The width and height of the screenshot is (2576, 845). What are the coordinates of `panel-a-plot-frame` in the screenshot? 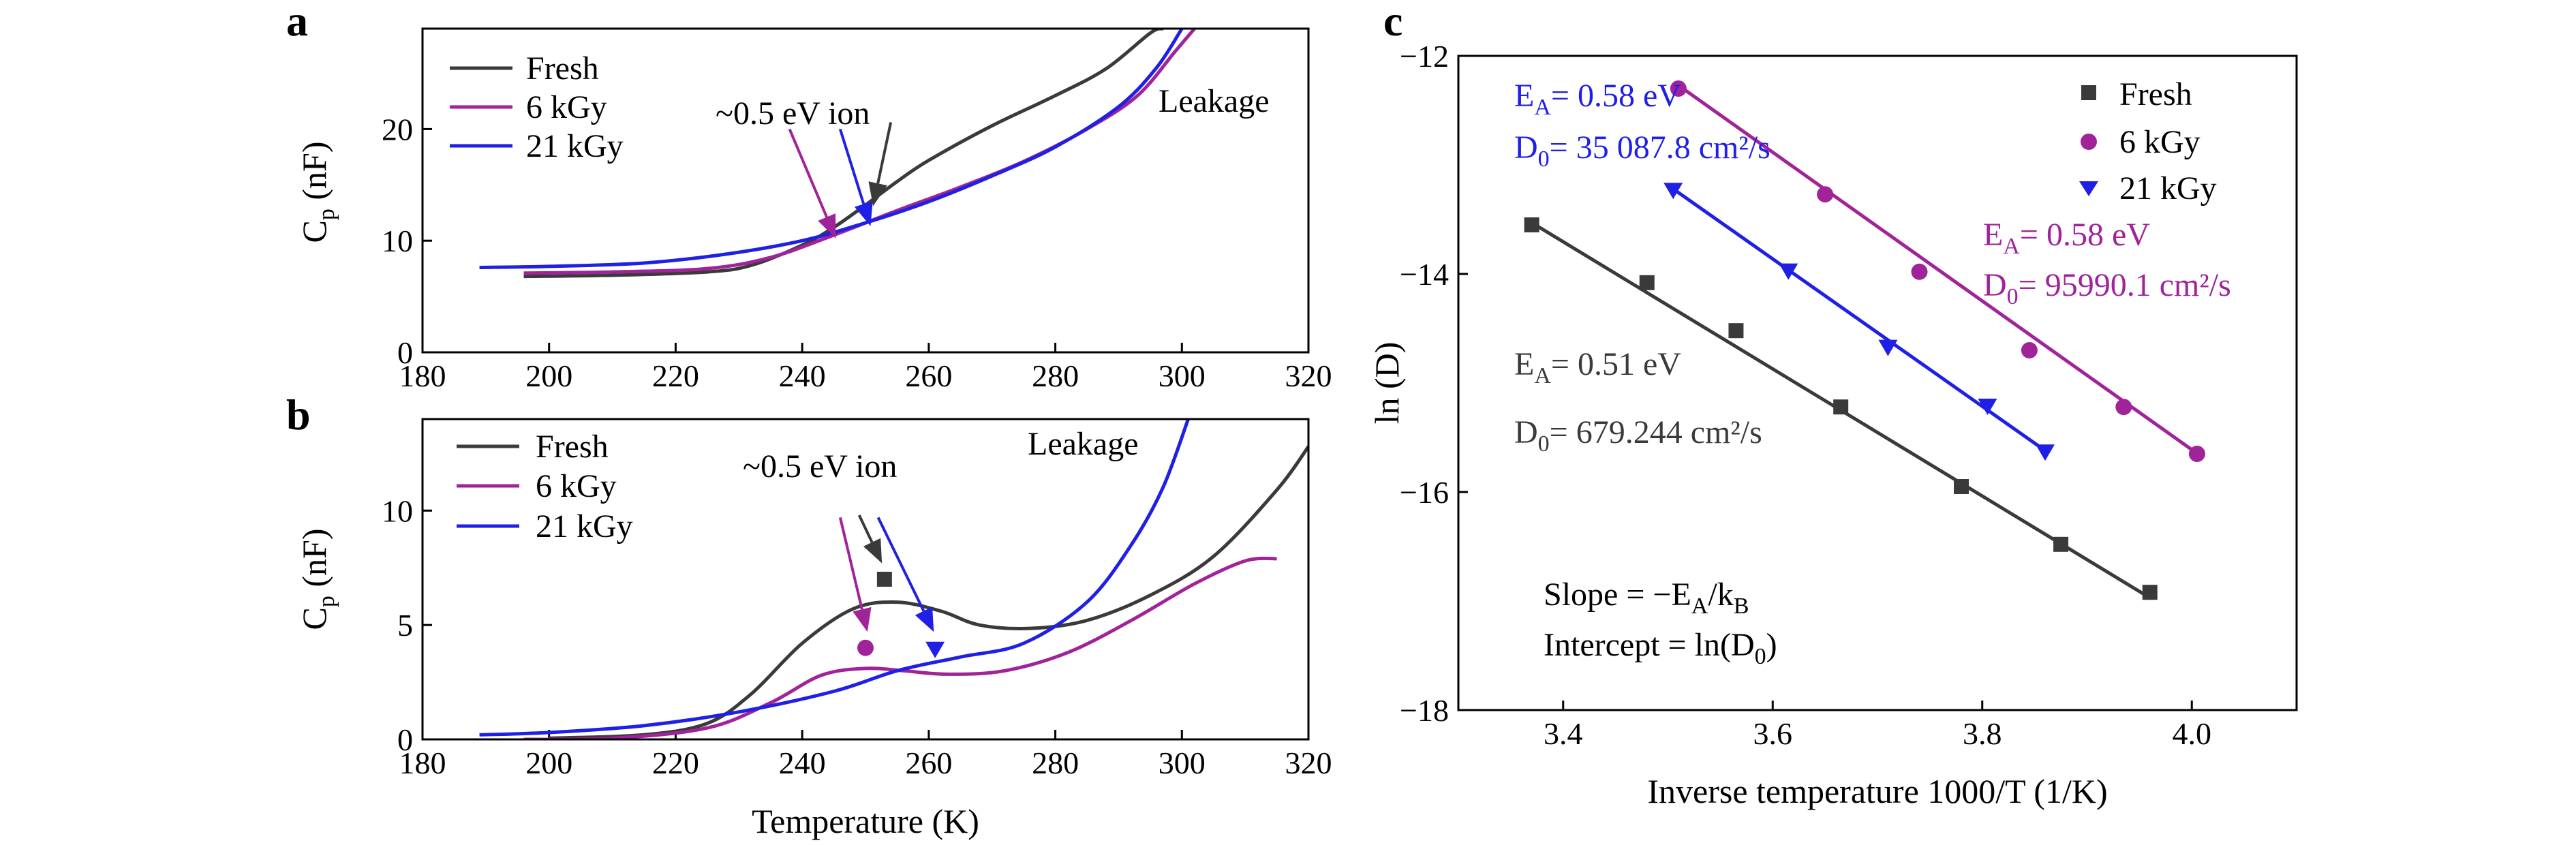 It's located at (865, 190).